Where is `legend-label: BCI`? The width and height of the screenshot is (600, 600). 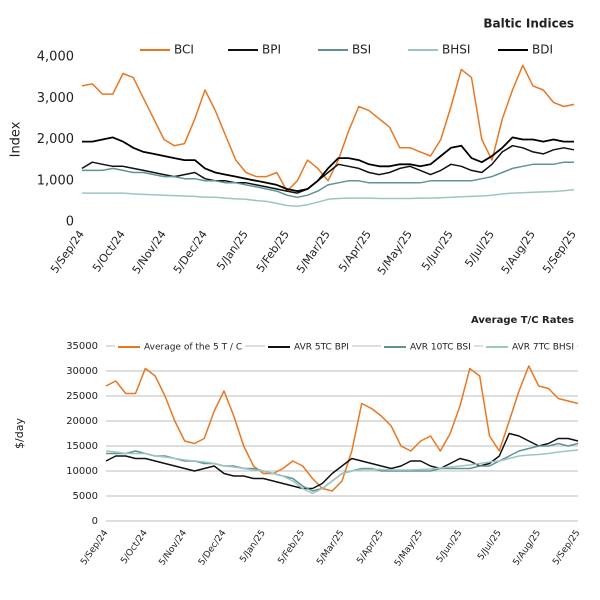
legend-label: BCI is located at coordinates (184, 50).